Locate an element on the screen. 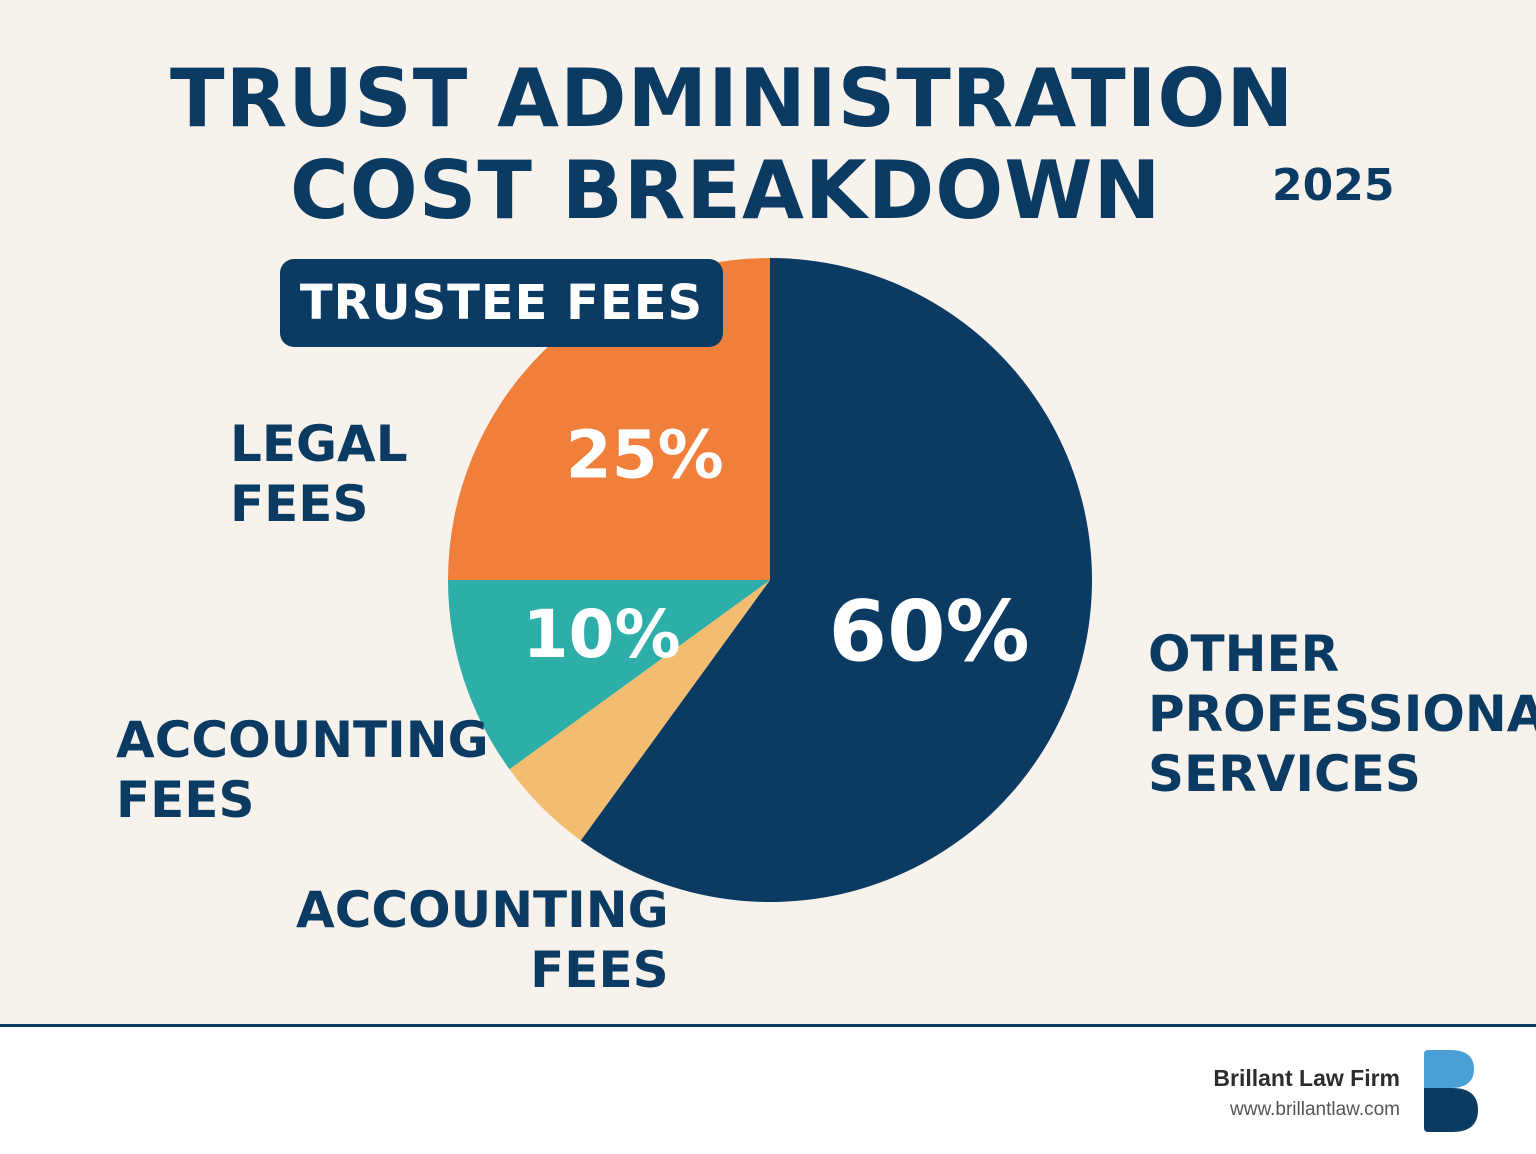 The height and width of the screenshot is (1154, 1536). trustee-fees-badge: TRUSTEE FEES is located at coordinates (501, 303).